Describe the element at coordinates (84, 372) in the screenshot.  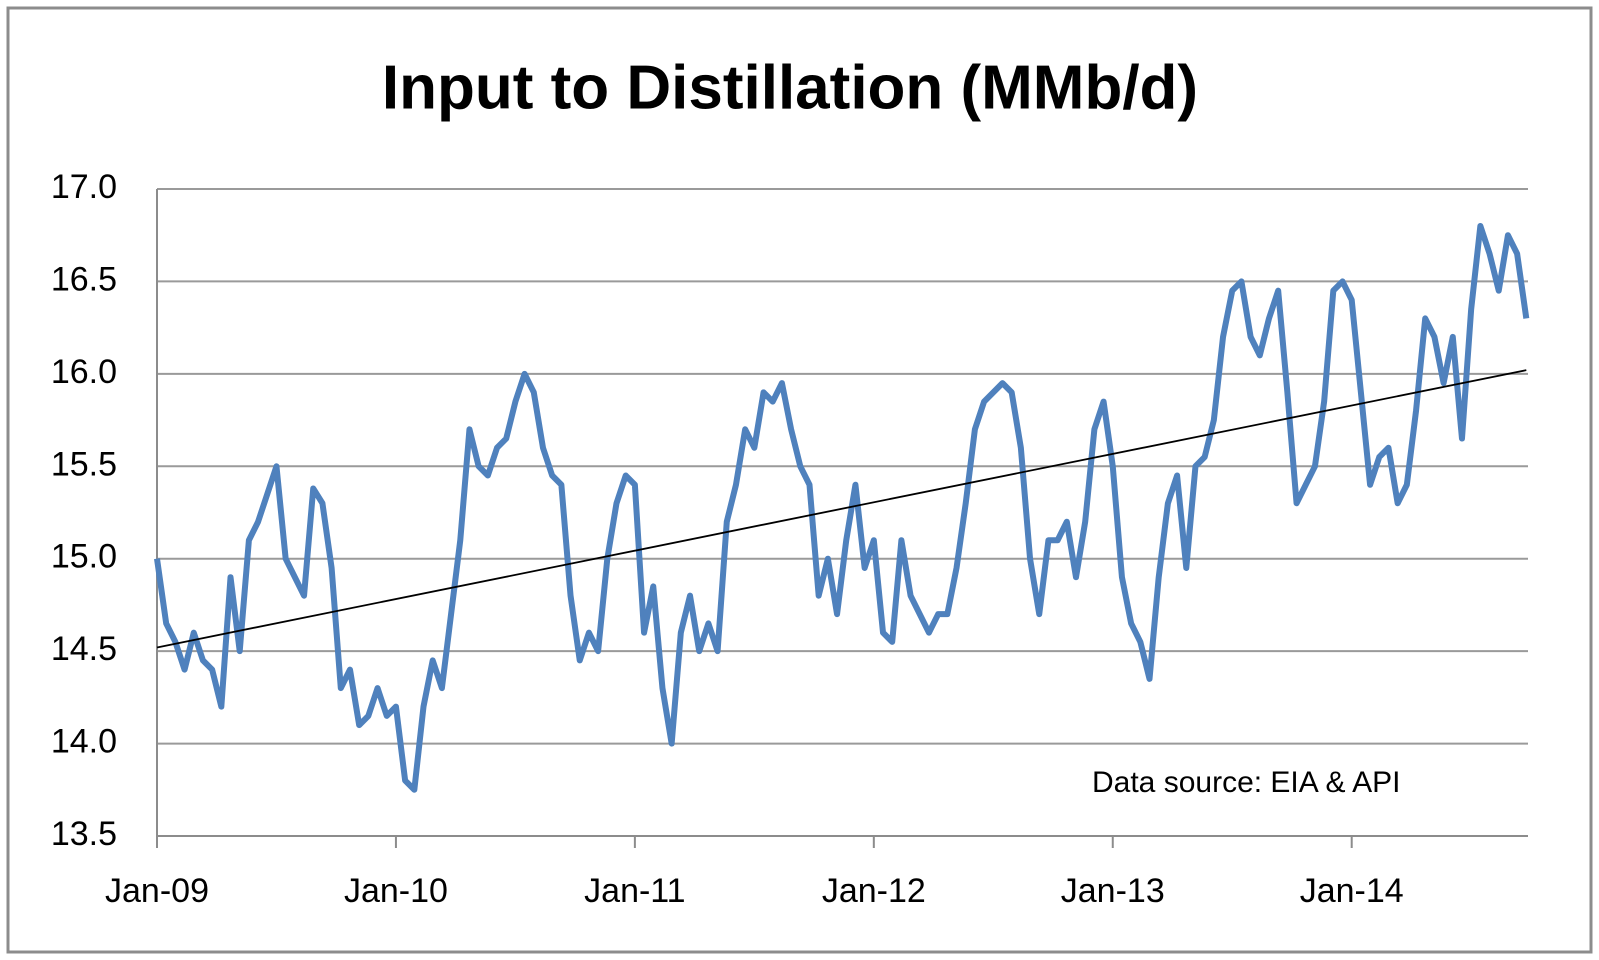
I see `y-tick-label: 16.0` at that location.